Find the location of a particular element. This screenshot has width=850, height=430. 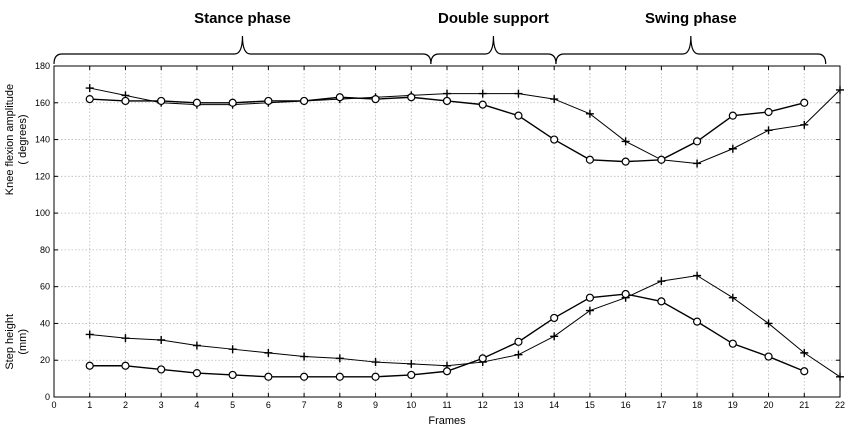

x-tick-label: 13 is located at coordinates (518, 405).